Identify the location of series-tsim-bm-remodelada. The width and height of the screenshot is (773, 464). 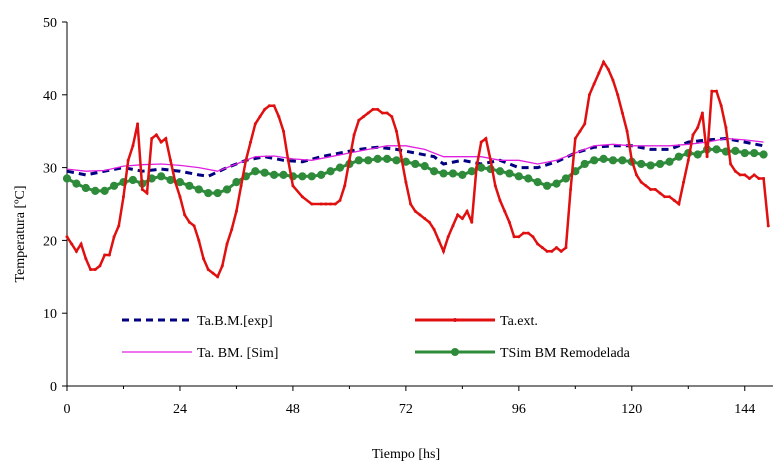
(415, 171).